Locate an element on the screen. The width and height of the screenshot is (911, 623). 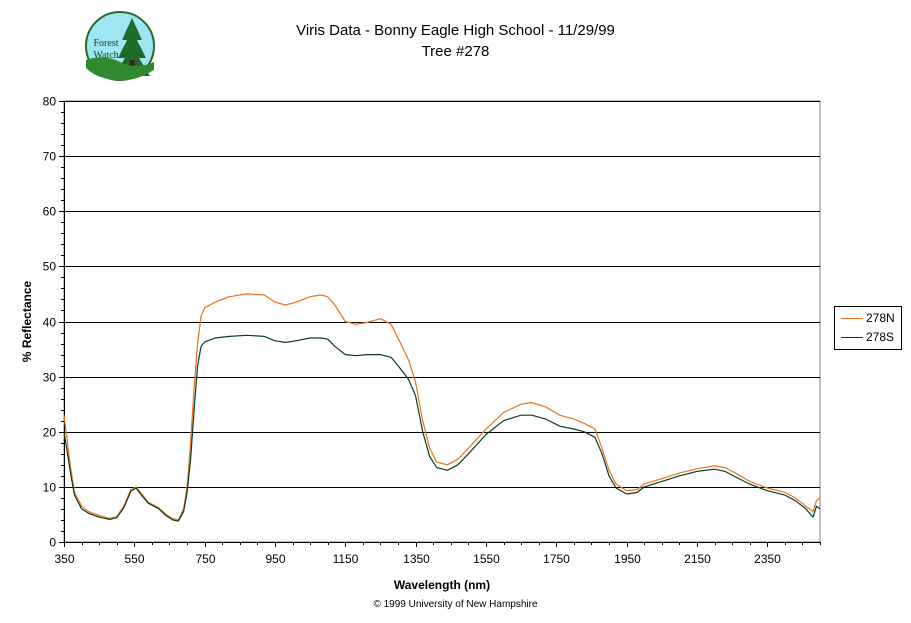
y-axis-label: % Reflectance is located at coordinates (27, 321).